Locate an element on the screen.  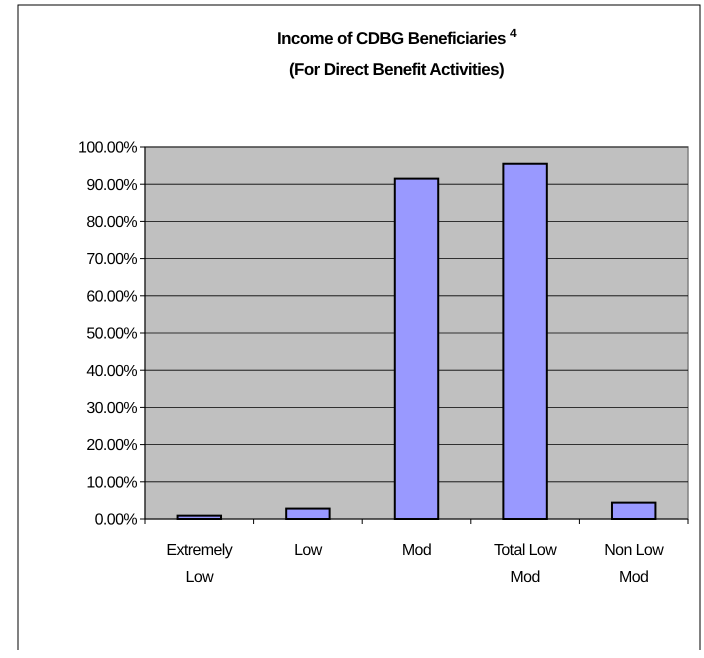
y-tick-label: 40.00% is located at coordinates (112, 371).